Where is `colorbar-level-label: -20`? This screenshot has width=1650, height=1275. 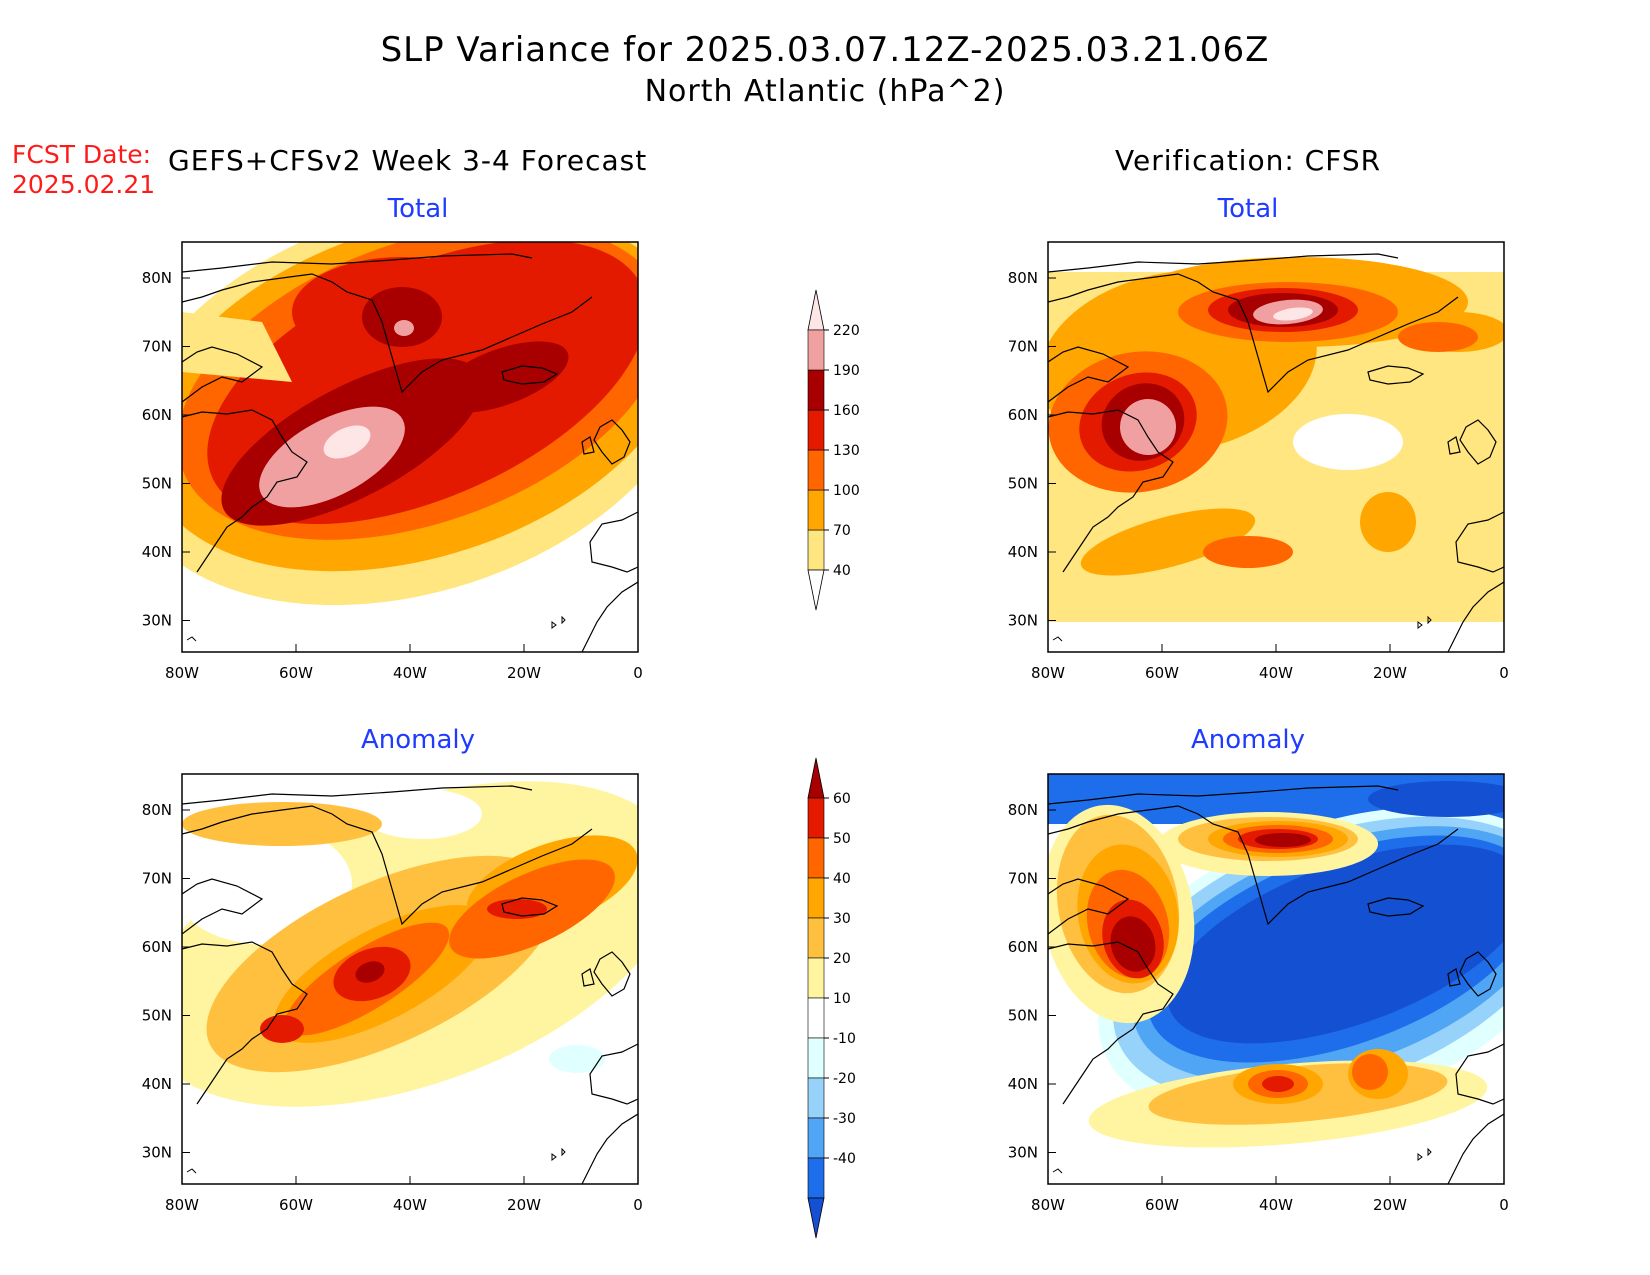
colorbar-level-label: -20 is located at coordinates (844, 1079).